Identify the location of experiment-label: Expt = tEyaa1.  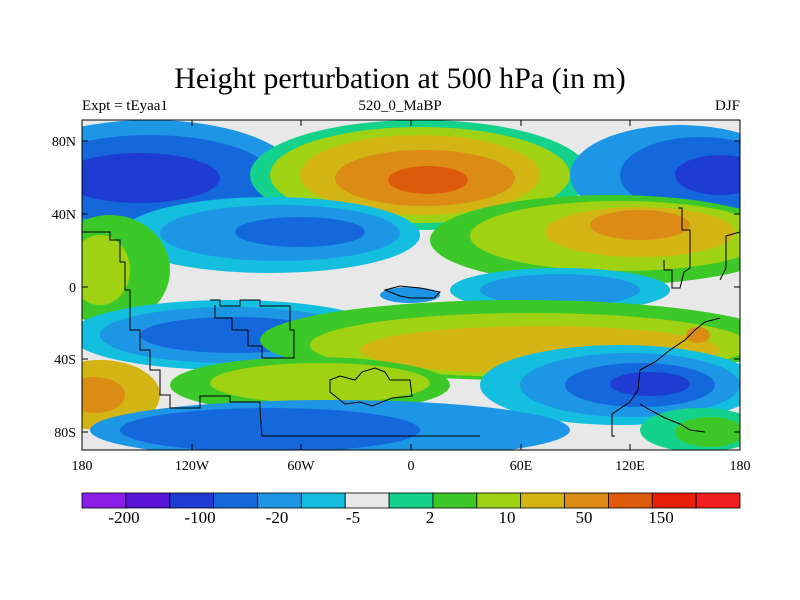
(125, 106).